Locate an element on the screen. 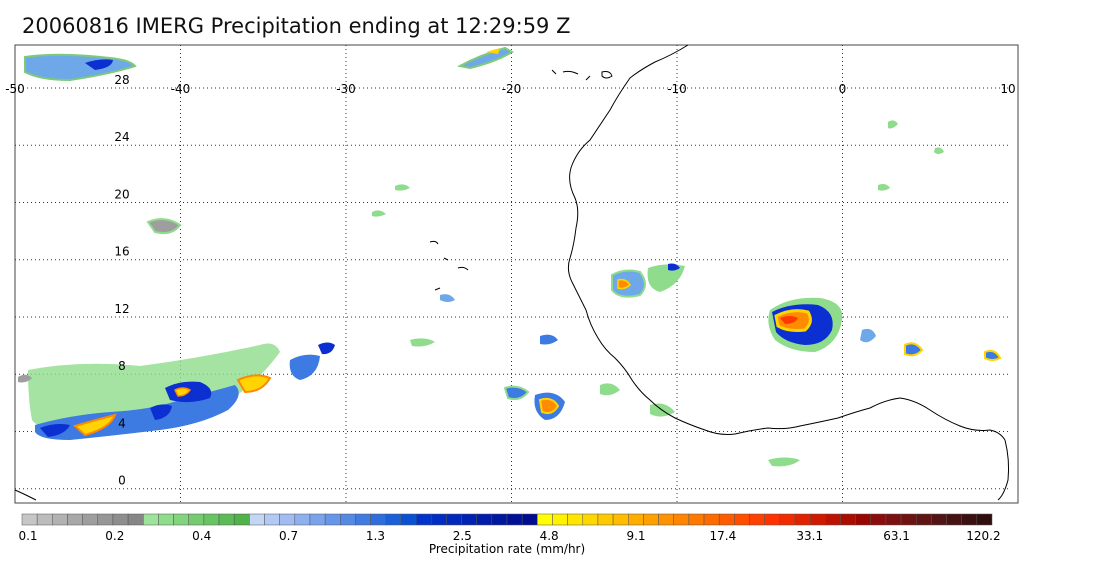 This screenshot has width=1101, height=571. brazil-coast is located at coordinates (25, 495).